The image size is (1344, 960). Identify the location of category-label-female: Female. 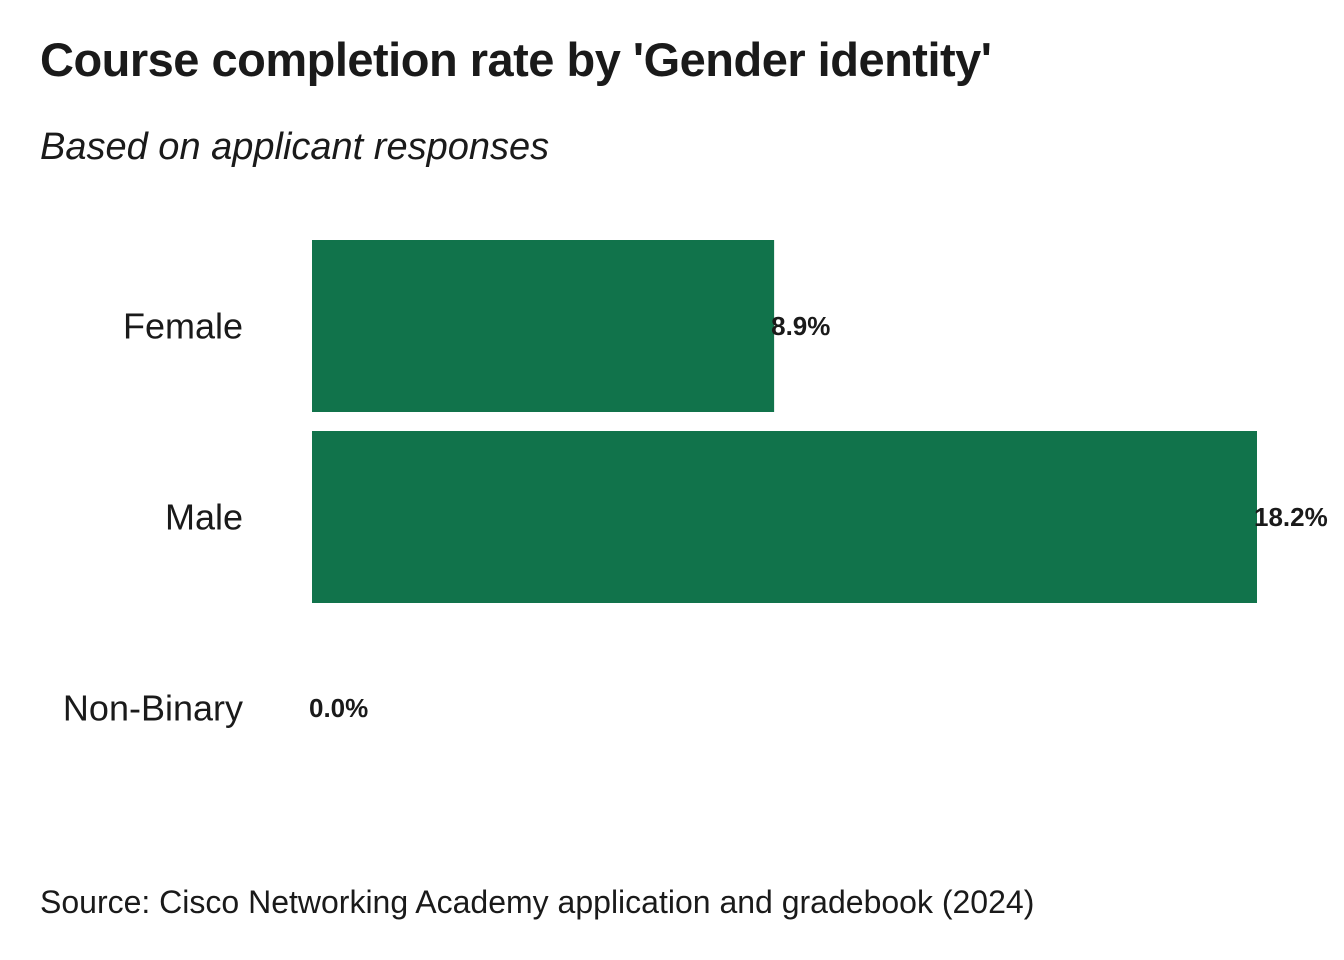
(183, 326).